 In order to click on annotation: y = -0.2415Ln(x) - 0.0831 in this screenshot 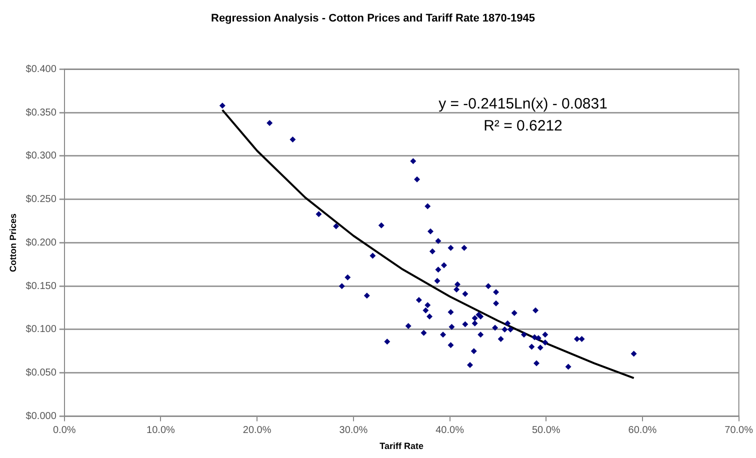, I will do `click(523, 103)`.